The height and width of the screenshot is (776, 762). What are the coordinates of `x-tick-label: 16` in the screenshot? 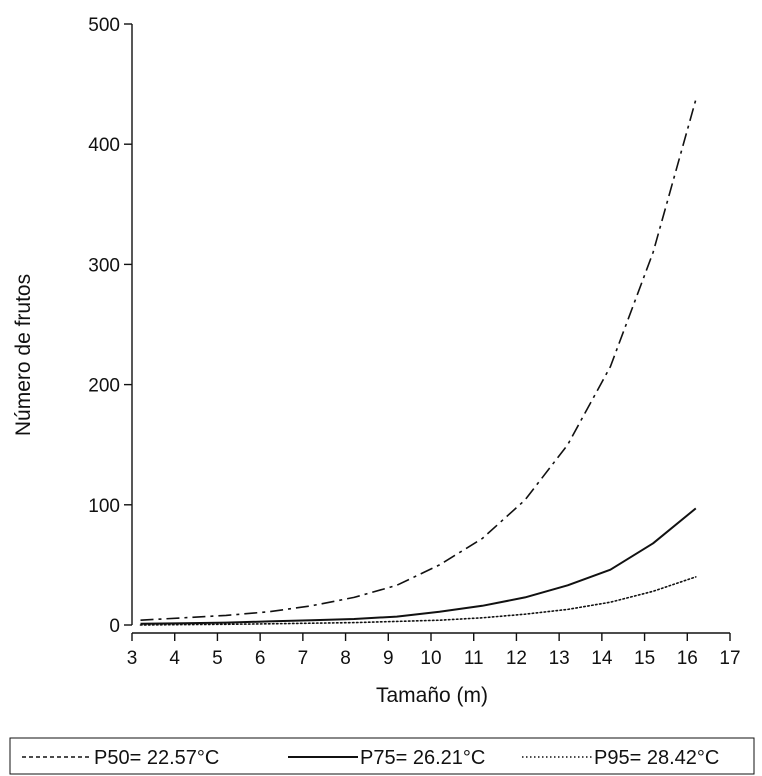 It's located at (687, 658).